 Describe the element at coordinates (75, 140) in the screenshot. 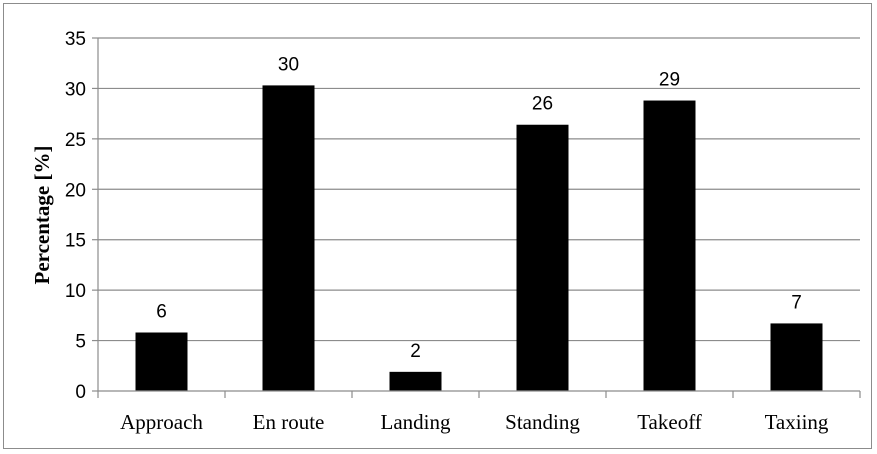

I see `y-tick-label: 25` at that location.